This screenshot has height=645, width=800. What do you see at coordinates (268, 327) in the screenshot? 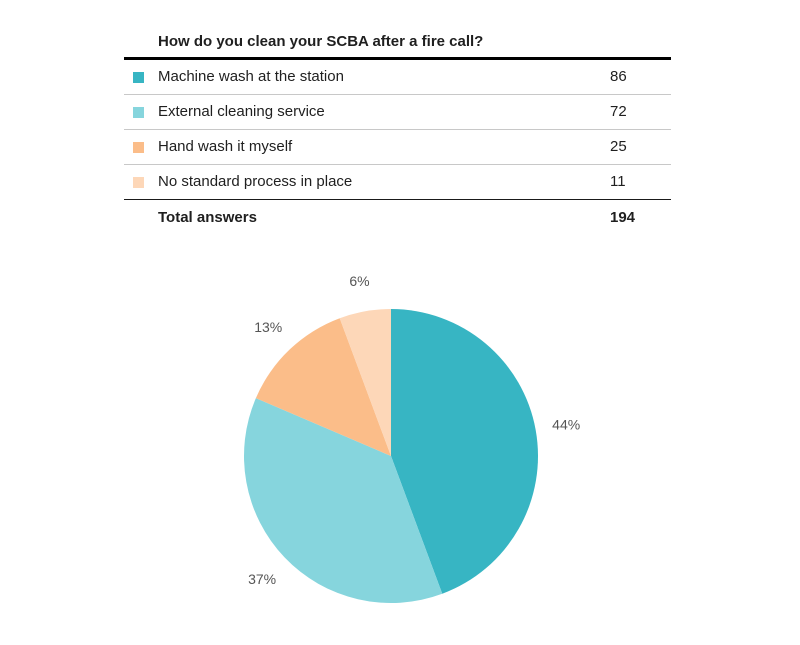
I see `slice-percent-label: 13%` at bounding box center [268, 327].